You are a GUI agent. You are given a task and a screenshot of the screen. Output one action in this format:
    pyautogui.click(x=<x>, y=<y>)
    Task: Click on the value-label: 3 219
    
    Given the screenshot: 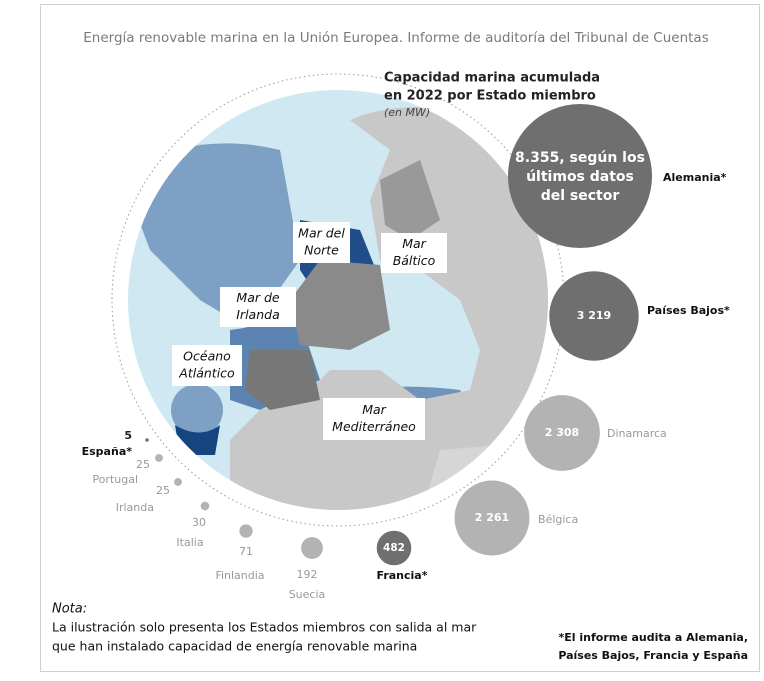 What is the action you would take?
    pyautogui.click(x=594, y=315)
    